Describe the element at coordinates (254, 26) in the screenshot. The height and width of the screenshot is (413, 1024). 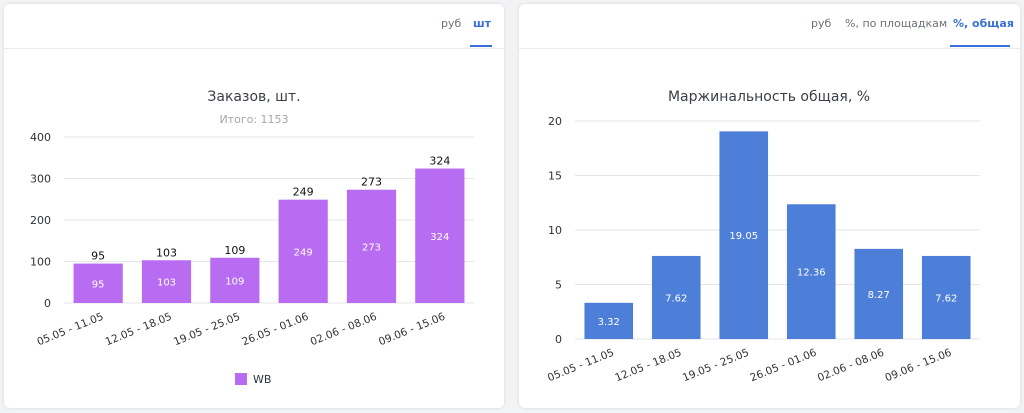
I see `left-unit-tabs: руб шт` at that location.